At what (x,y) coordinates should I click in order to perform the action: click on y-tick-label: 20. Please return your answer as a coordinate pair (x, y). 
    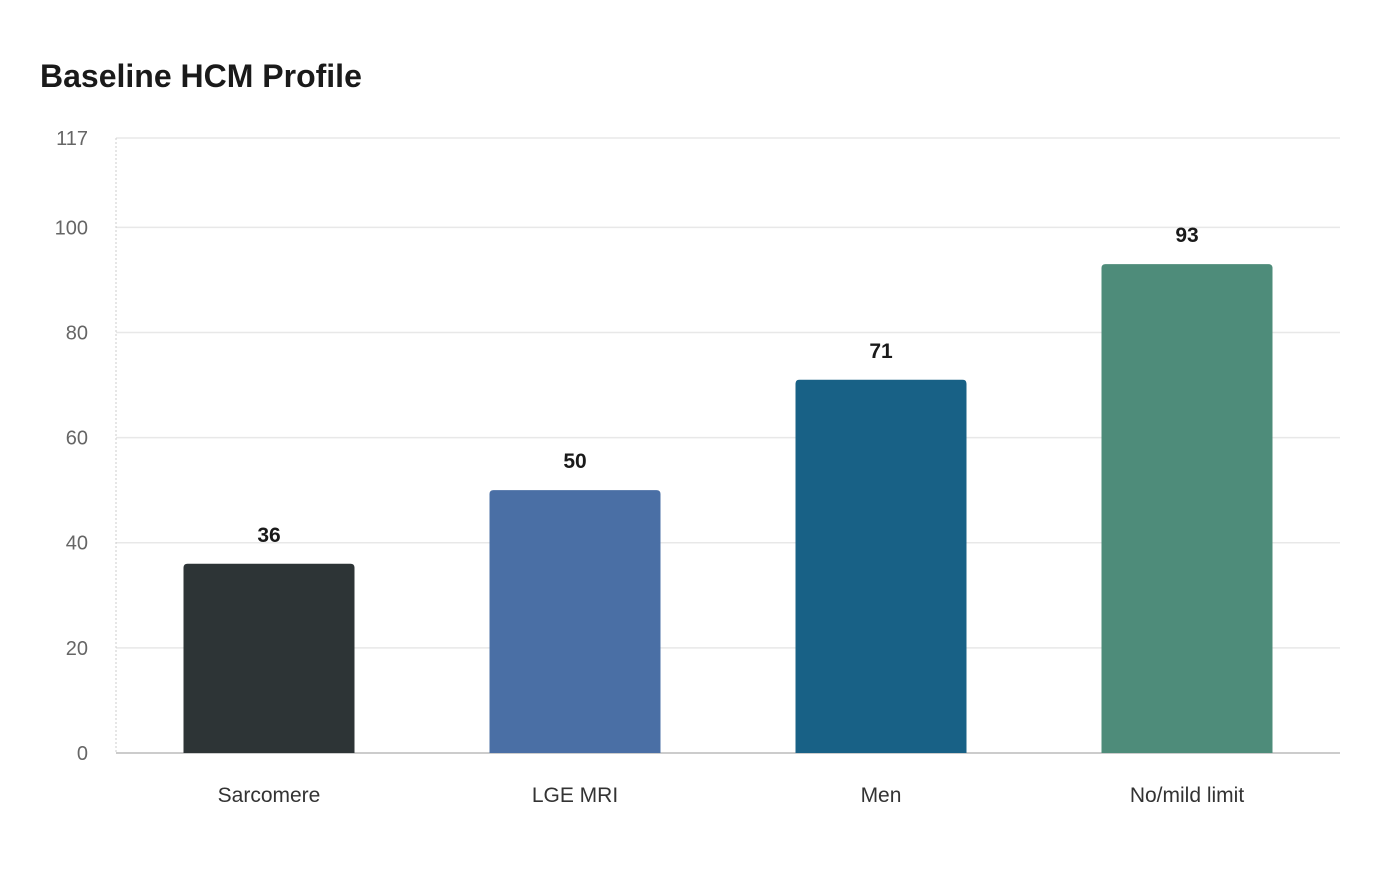
    Looking at the image, I should click on (77, 649).